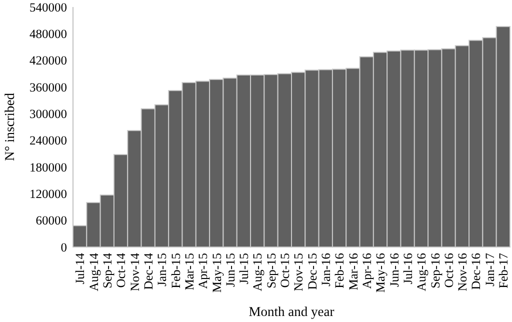  I want to click on x-tick-label: Jul-15, so click(244, 268).